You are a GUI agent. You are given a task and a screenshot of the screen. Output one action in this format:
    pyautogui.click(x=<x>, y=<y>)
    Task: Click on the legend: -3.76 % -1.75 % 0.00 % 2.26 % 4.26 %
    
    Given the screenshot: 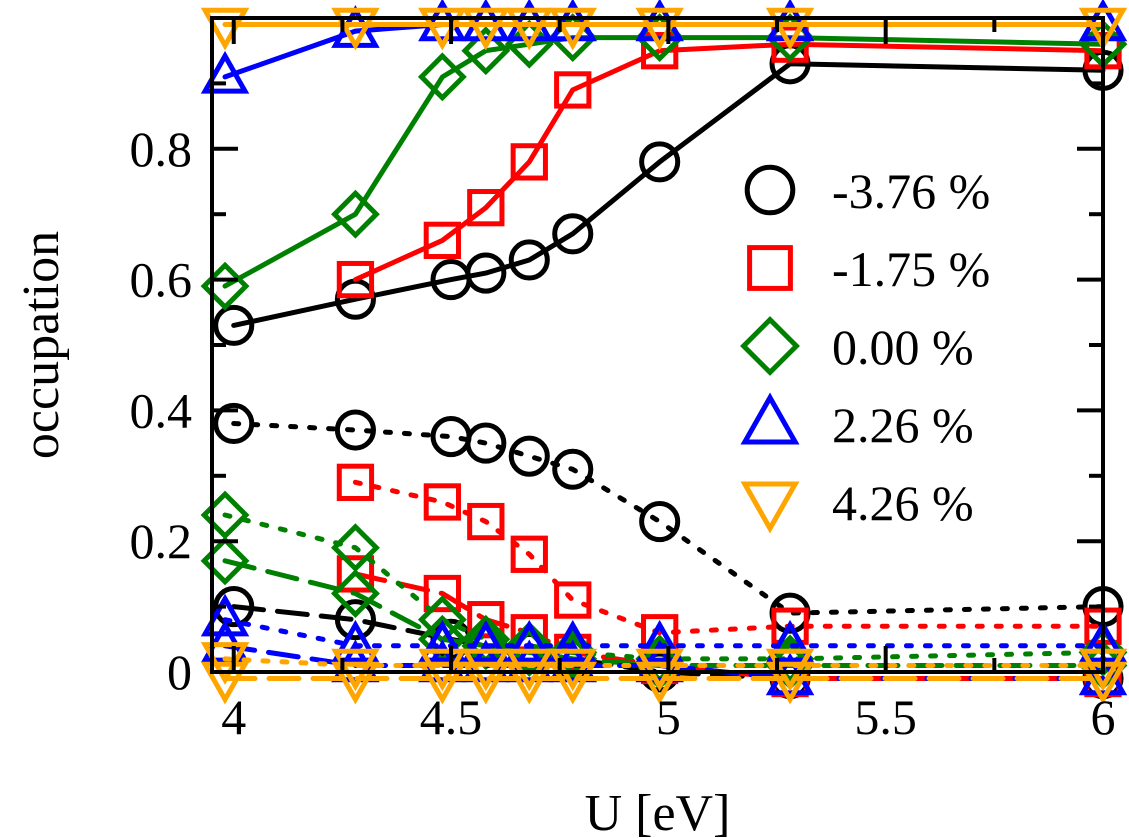 What is the action you would take?
    pyautogui.click(x=865, y=348)
    